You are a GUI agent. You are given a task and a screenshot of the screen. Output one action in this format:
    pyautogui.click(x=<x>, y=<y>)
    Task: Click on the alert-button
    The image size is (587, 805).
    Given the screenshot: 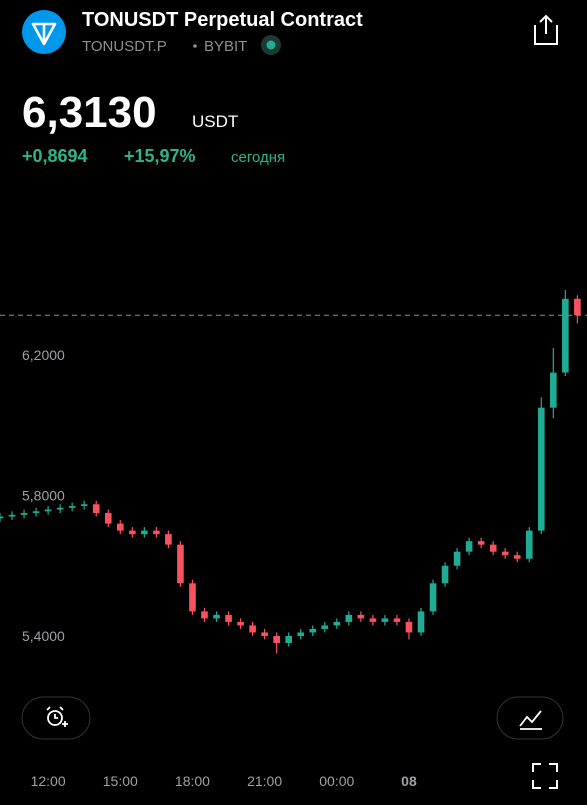 What is the action you would take?
    pyautogui.click(x=56, y=718)
    